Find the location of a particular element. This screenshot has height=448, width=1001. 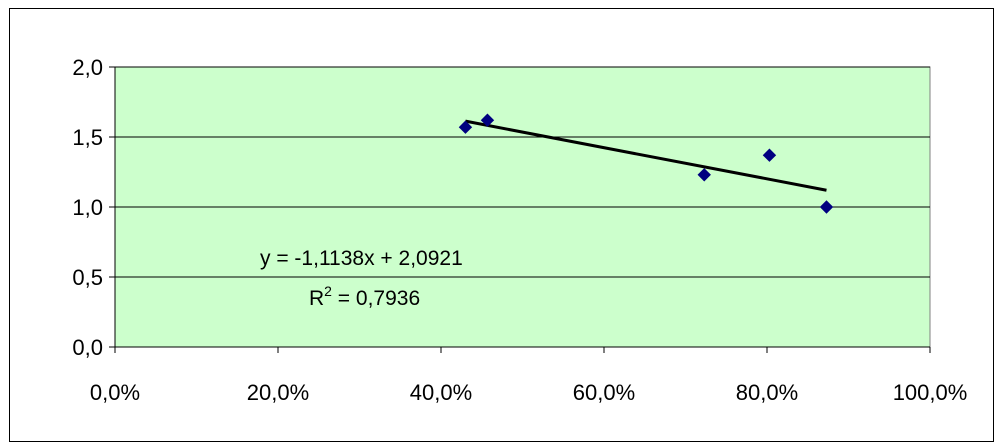

y-tick-label: 1,0 is located at coordinates (87, 207).